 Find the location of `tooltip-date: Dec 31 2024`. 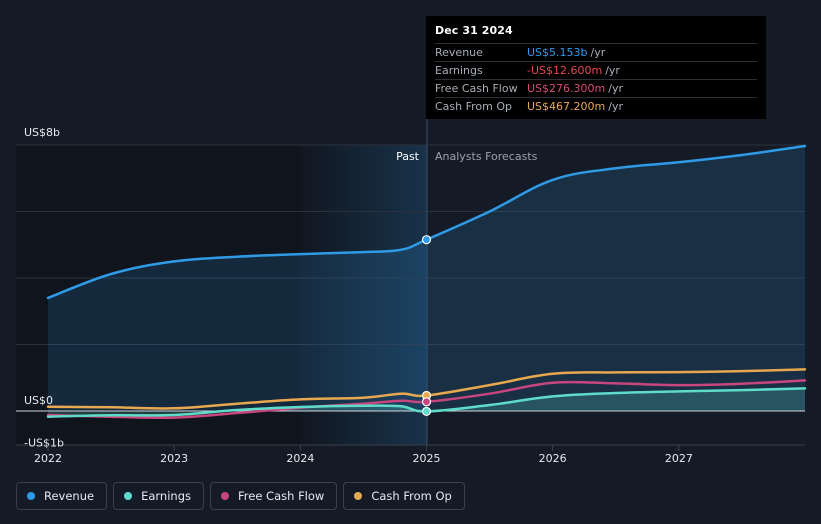

tooltip-date: Dec 31 2024 is located at coordinates (474, 30).